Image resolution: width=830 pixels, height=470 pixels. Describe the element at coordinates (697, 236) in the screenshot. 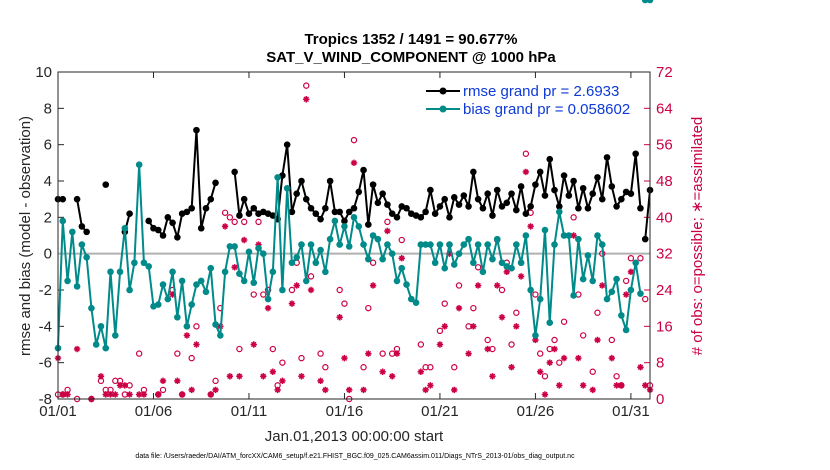

I see `y-axis-right-label: # of obs: o=possible; ∗=assimilated` at that location.